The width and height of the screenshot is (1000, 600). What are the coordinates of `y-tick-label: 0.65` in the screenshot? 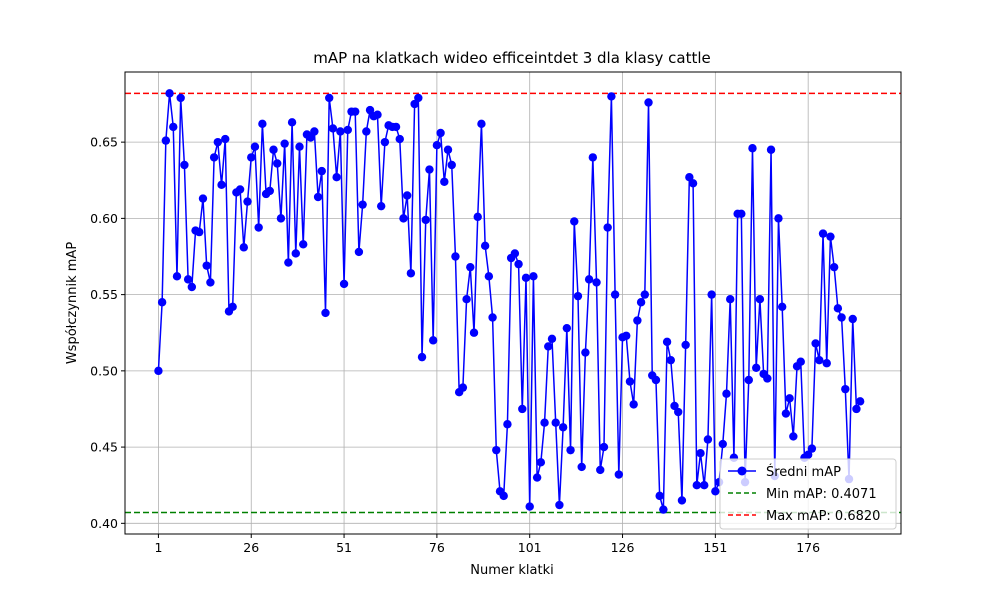 It's located at (104, 142).